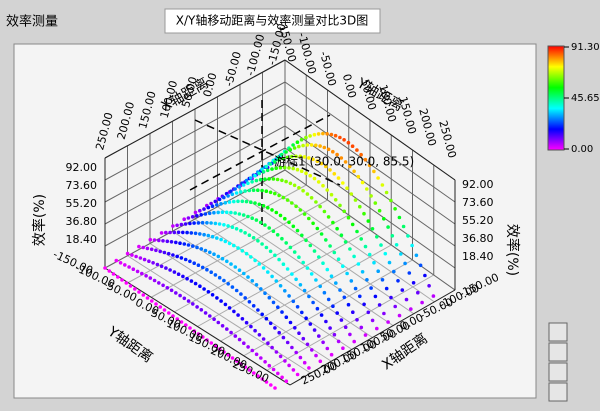  What do you see at coordinates (478, 202) in the screenshot?
I see `tick-label: 73.60` at bounding box center [478, 202].